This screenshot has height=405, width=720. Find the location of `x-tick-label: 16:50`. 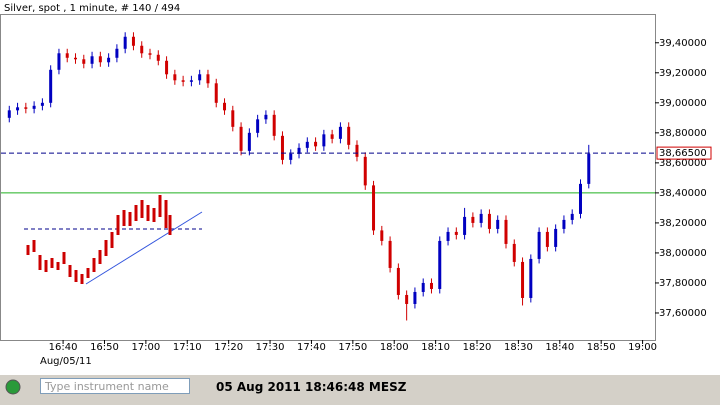

x-tick-label: 16:50 is located at coordinates (104, 347).